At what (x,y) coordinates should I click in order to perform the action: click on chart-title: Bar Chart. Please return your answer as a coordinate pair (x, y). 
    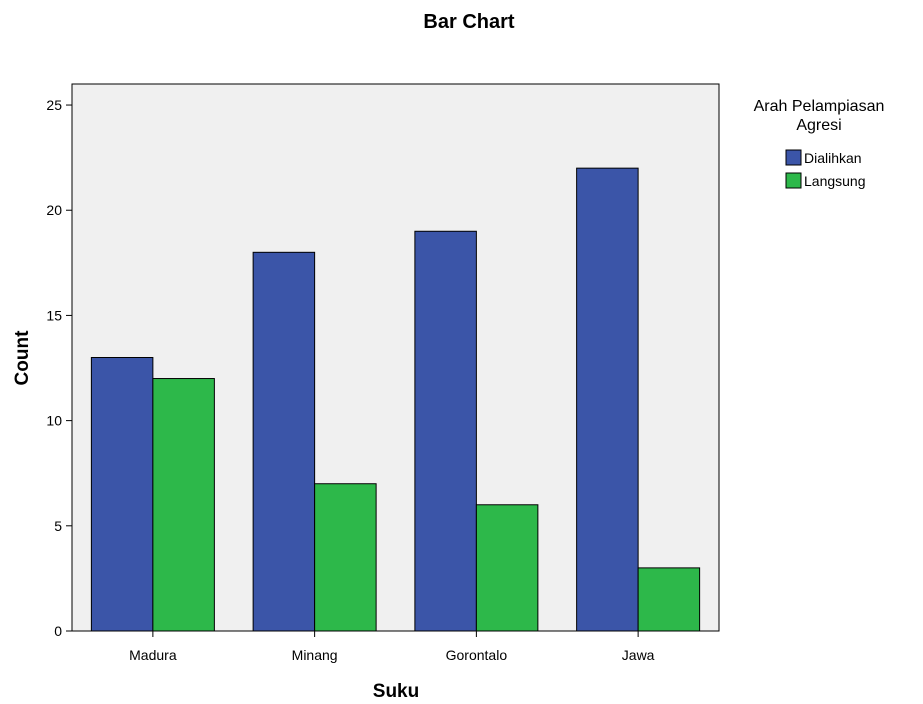
    Looking at the image, I should click on (468, 22).